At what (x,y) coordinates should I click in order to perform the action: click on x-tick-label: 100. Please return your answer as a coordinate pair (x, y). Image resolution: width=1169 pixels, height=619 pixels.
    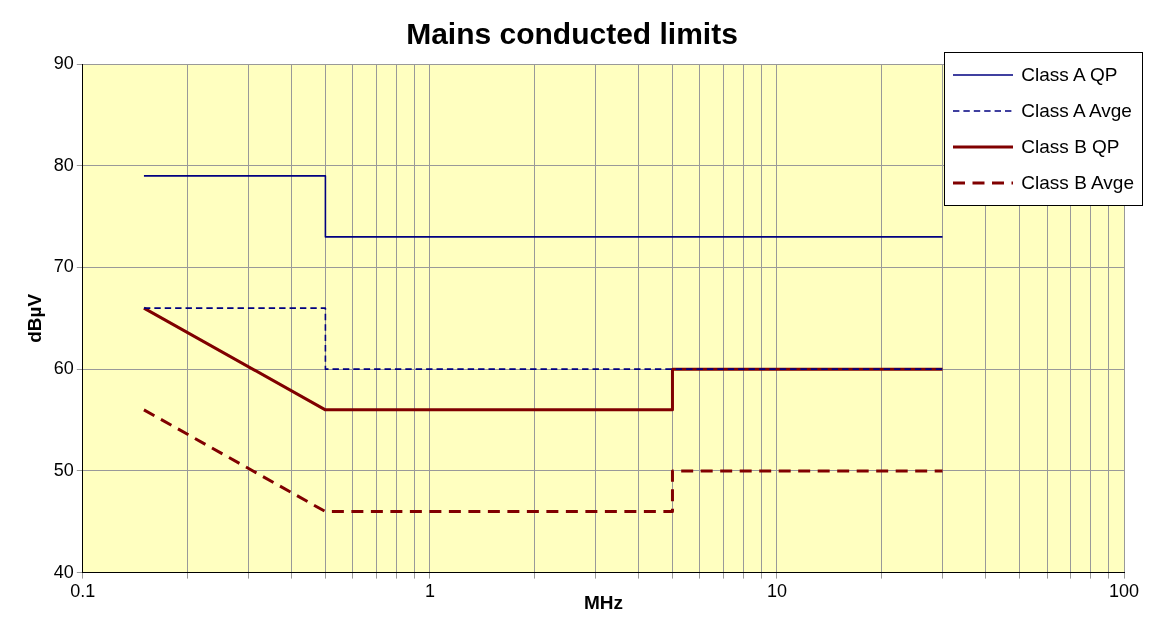
    Looking at the image, I should click on (1124, 591).